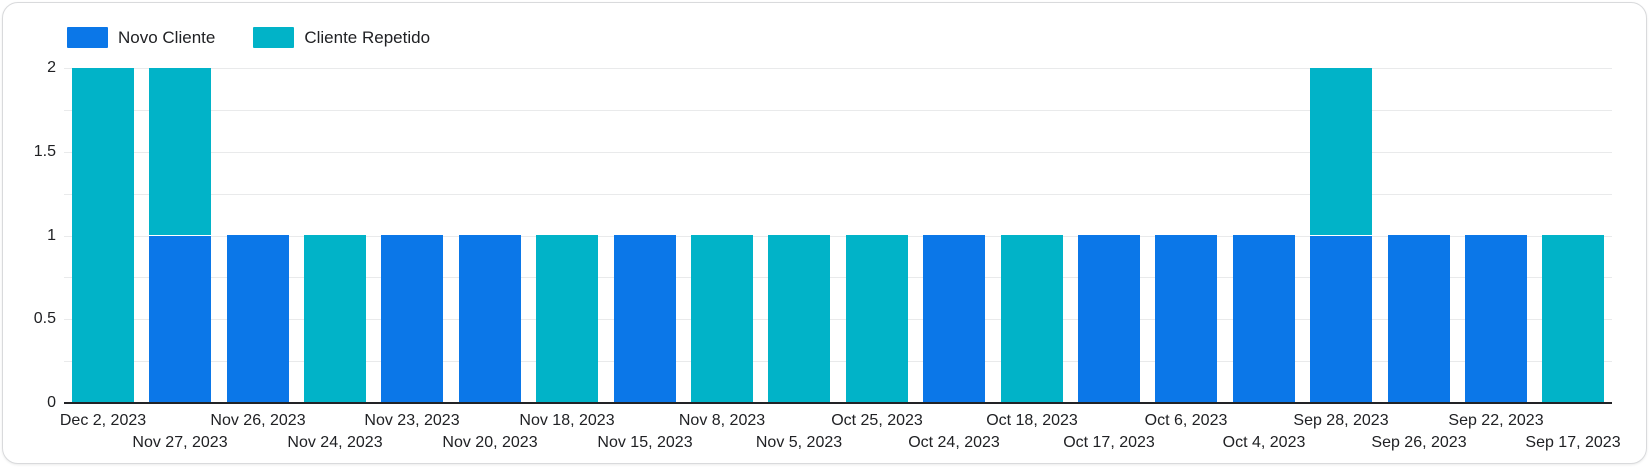 This screenshot has width=1650, height=473. I want to click on x-axis-tick-label: Sep 28, 2023, so click(1341, 420).